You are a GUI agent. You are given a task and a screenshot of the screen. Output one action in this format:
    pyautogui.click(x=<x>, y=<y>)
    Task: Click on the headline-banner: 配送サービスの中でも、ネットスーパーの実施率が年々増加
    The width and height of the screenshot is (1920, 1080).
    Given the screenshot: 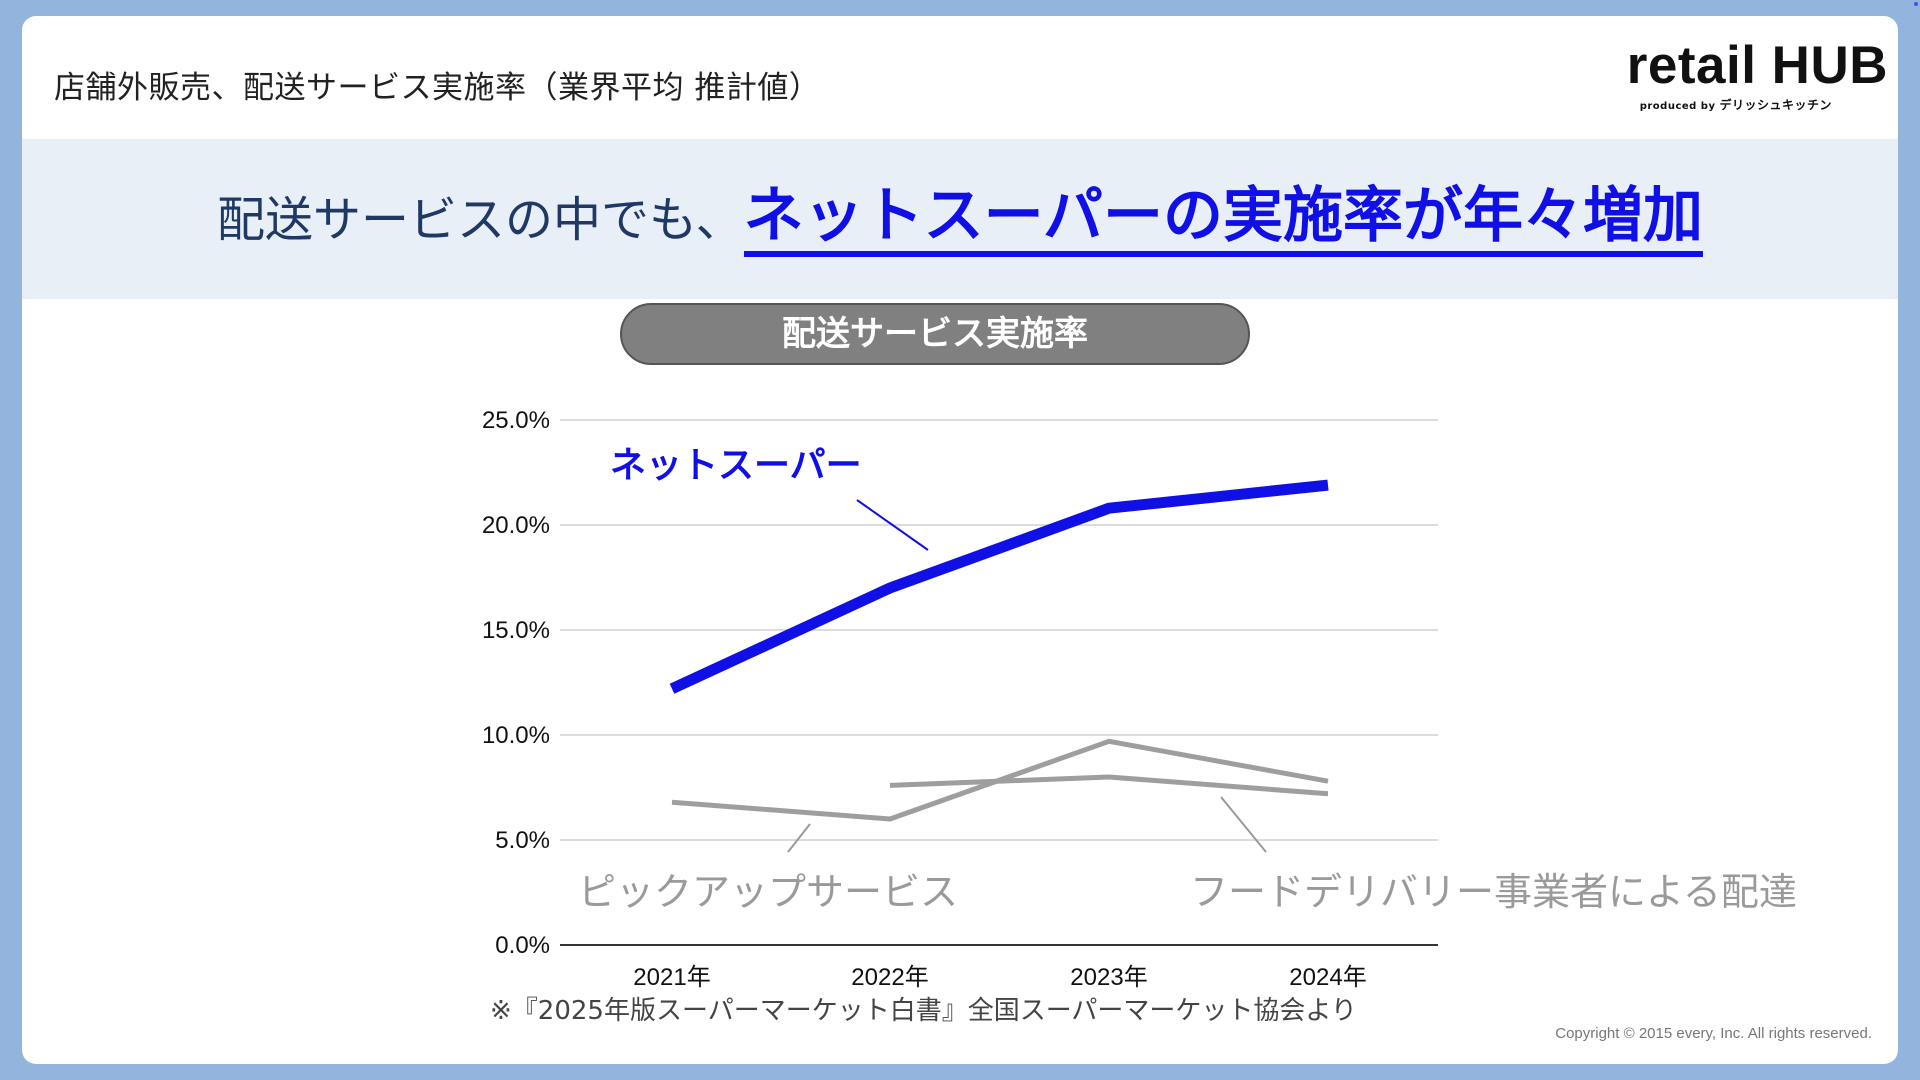 What is the action you would take?
    pyautogui.click(x=960, y=219)
    